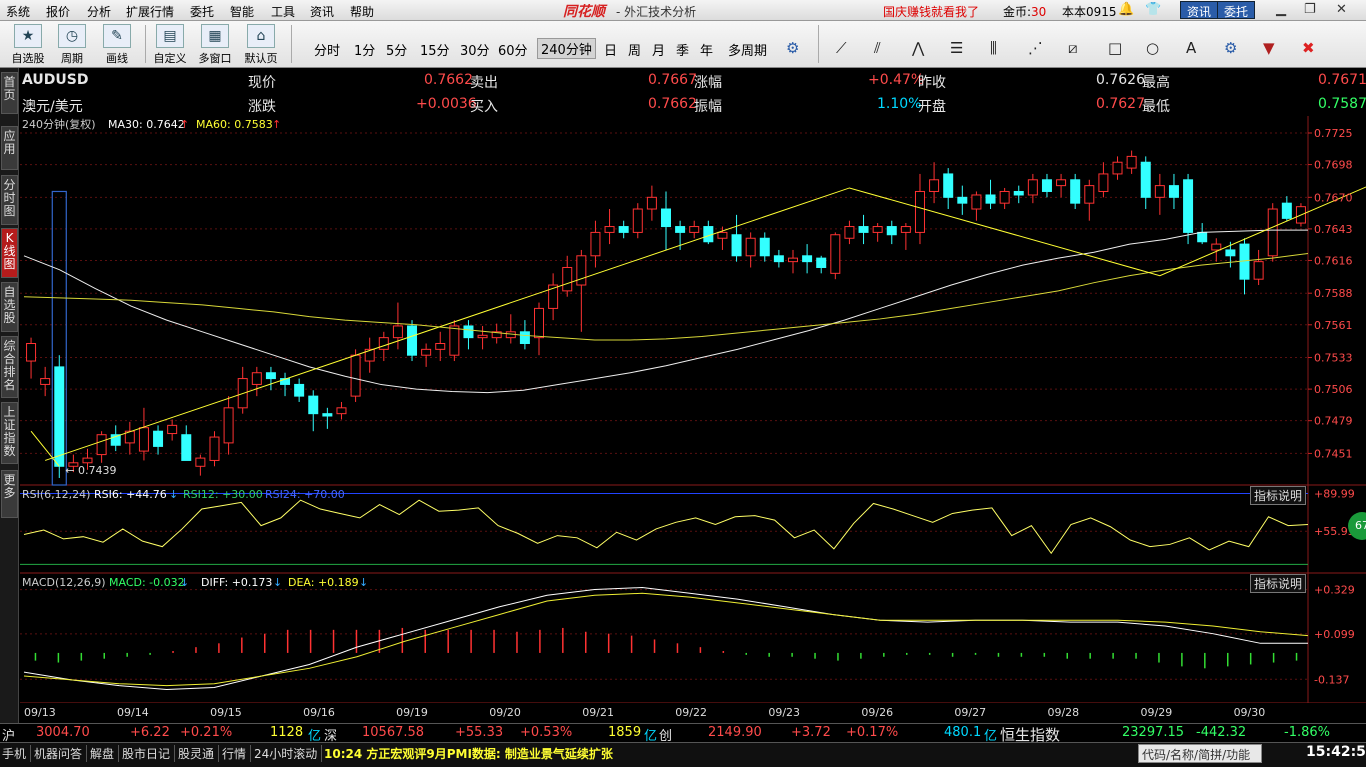  Describe the element at coordinates (327, 51) in the screenshot. I see `period-timeshare: 分时` at that location.